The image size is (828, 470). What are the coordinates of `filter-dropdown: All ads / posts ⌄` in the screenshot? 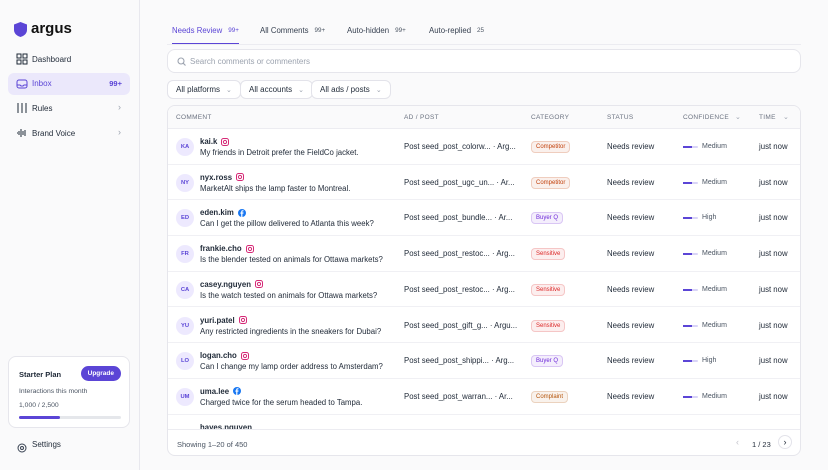 It's located at (351, 89).